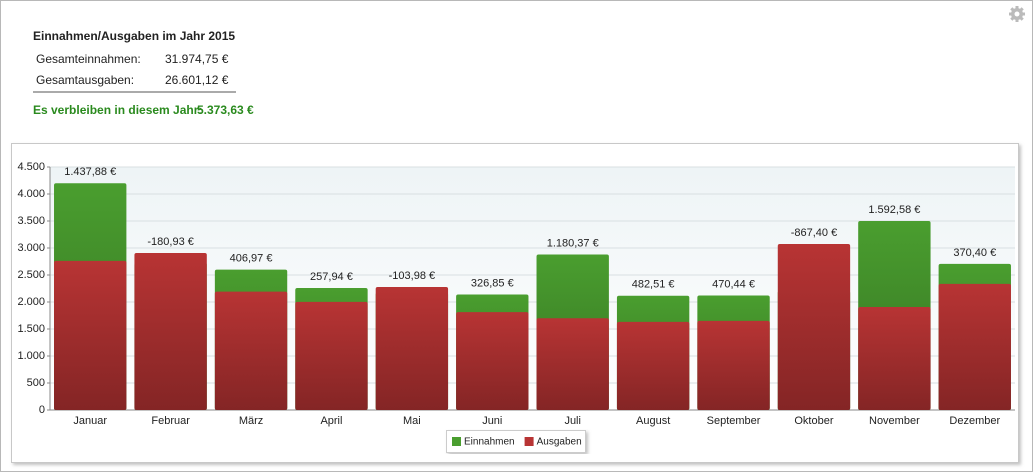 This screenshot has width=1033, height=472. I want to click on legend-label: Ausgaben, so click(559, 442).